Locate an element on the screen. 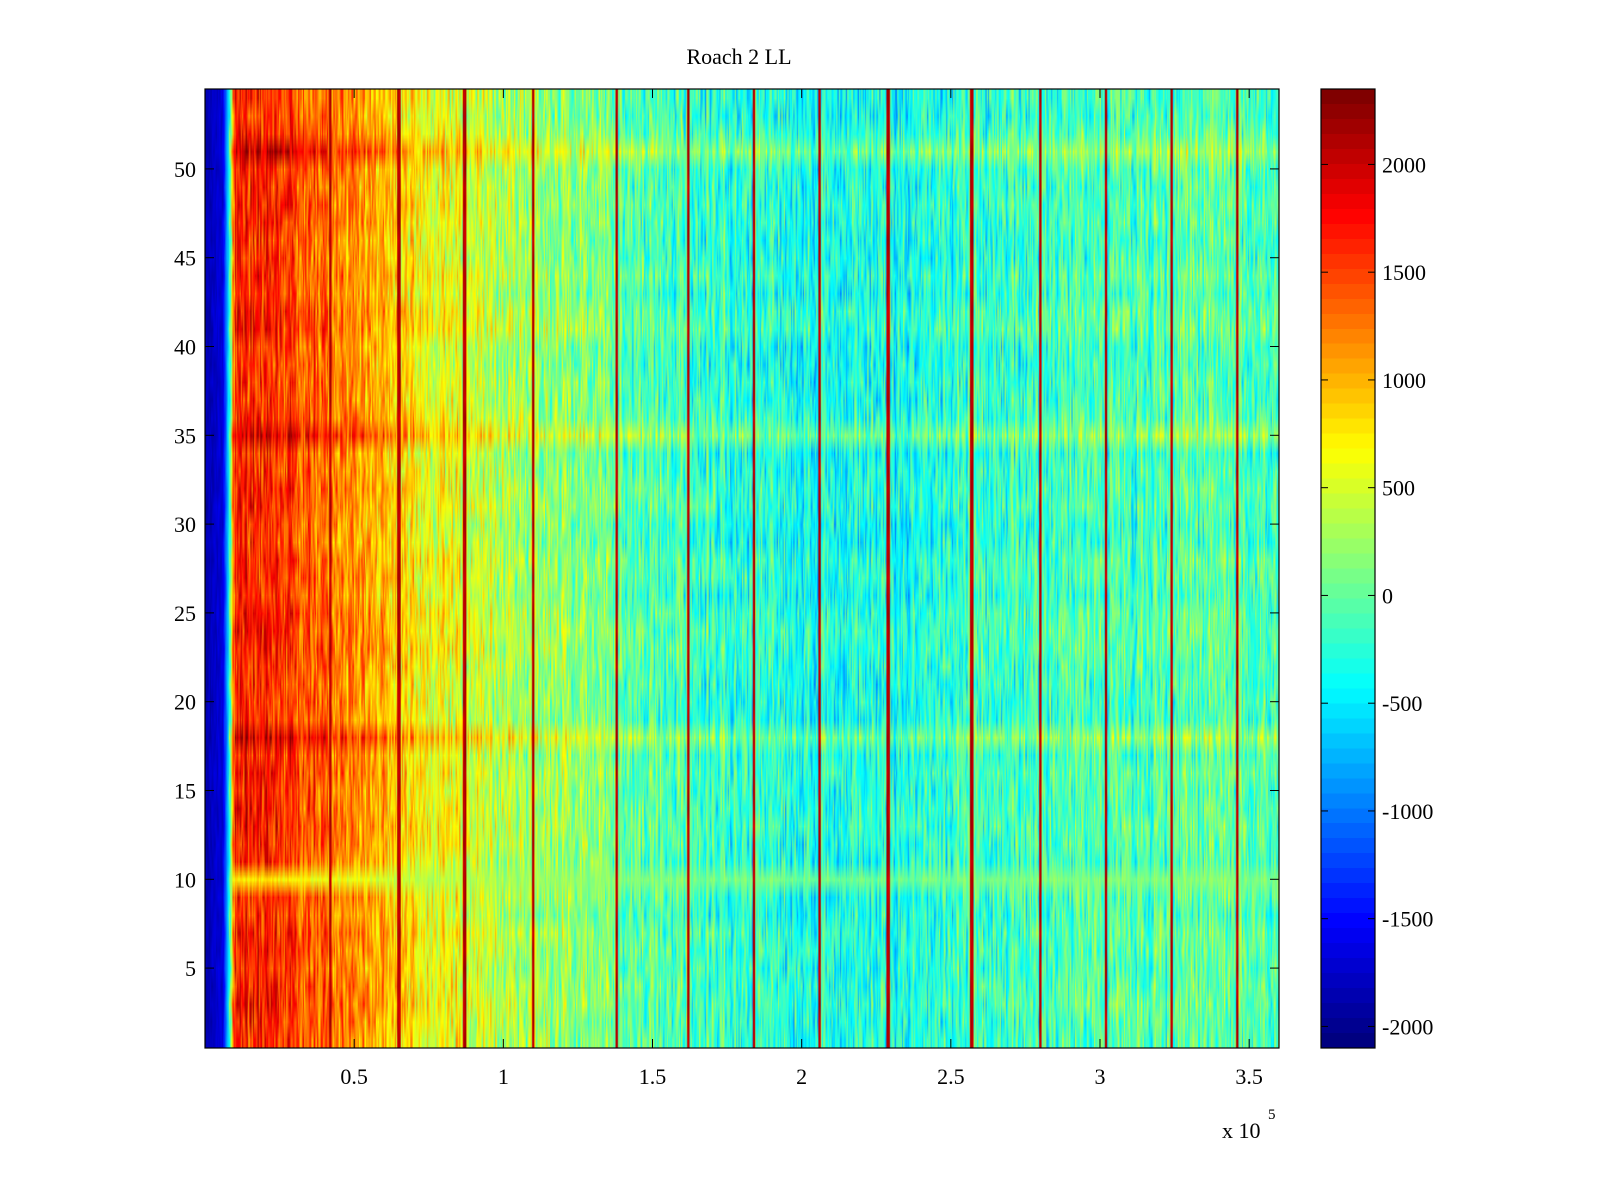 The image size is (1600, 1200). x-exponent-label: x 10 is located at coordinates (1241, 1130).